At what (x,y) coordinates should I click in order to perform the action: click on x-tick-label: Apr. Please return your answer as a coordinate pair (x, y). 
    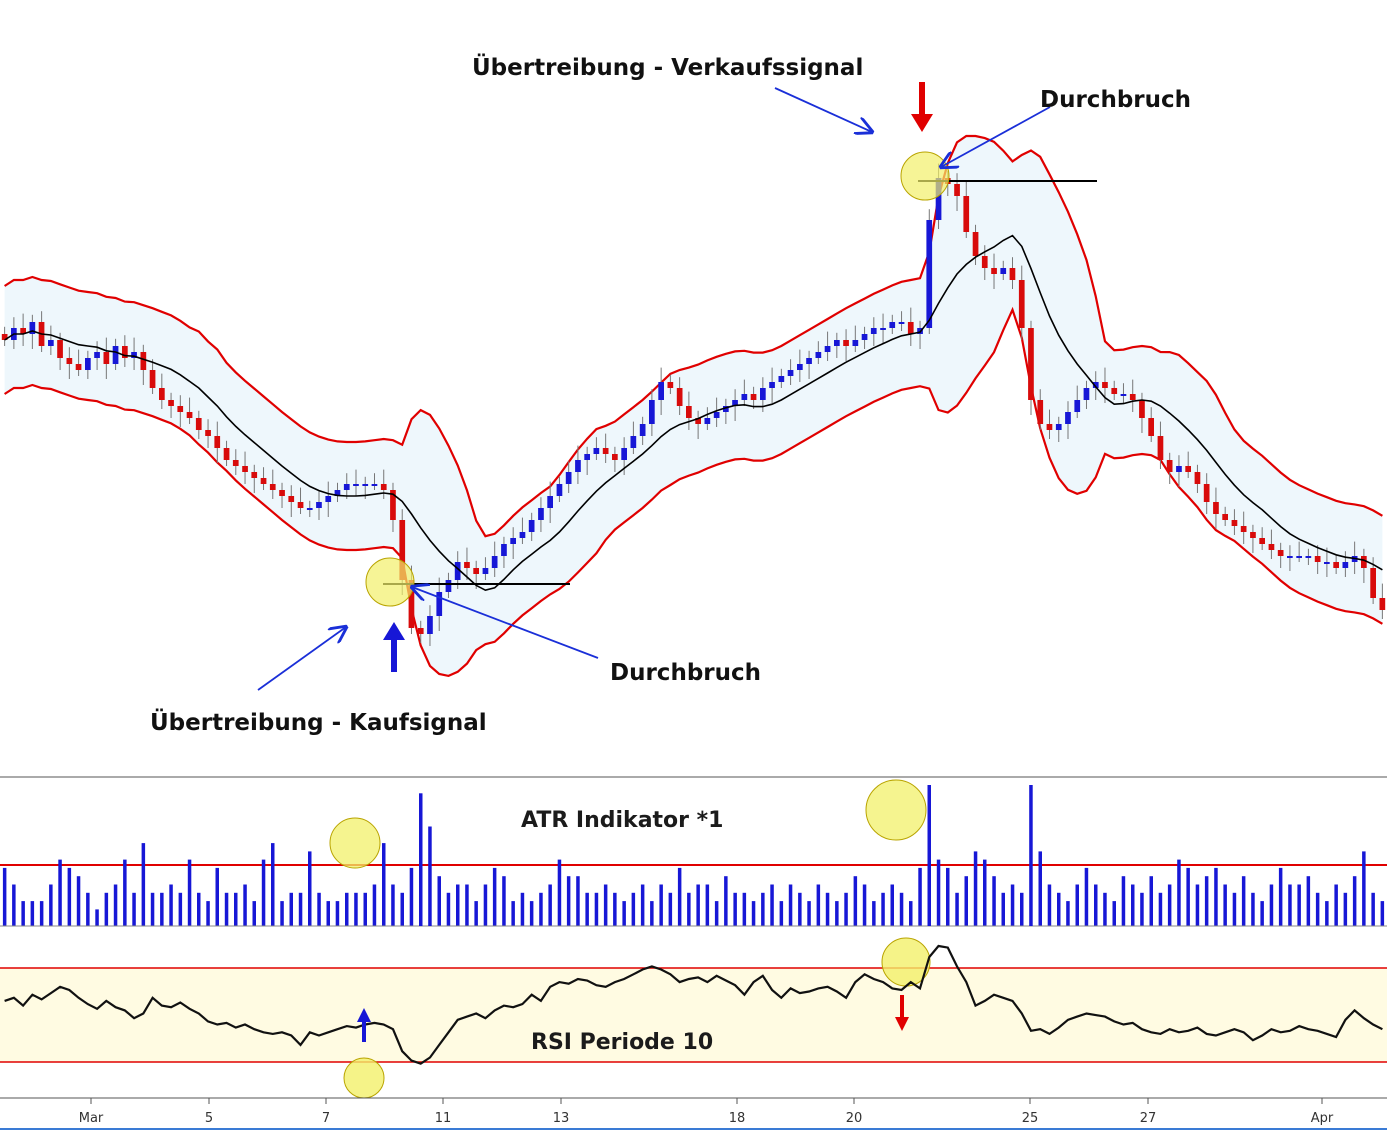
    Looking at the image, I should click on (1322, 1118).